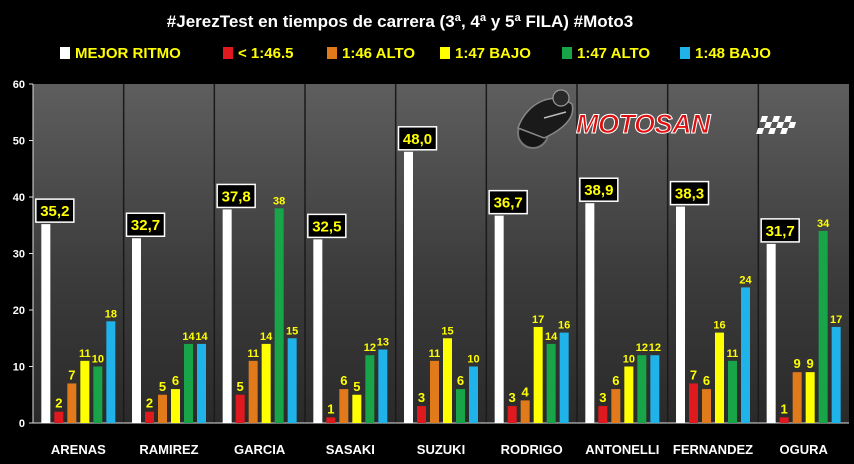  I want to click on legend-entry: 1:47 BAJO, so click(493, 53).